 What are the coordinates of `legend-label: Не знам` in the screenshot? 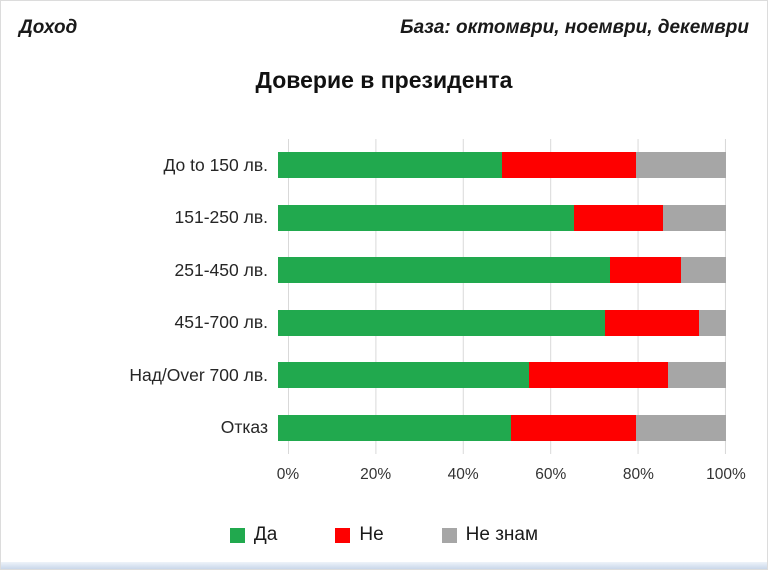 It's located at (502, 534).